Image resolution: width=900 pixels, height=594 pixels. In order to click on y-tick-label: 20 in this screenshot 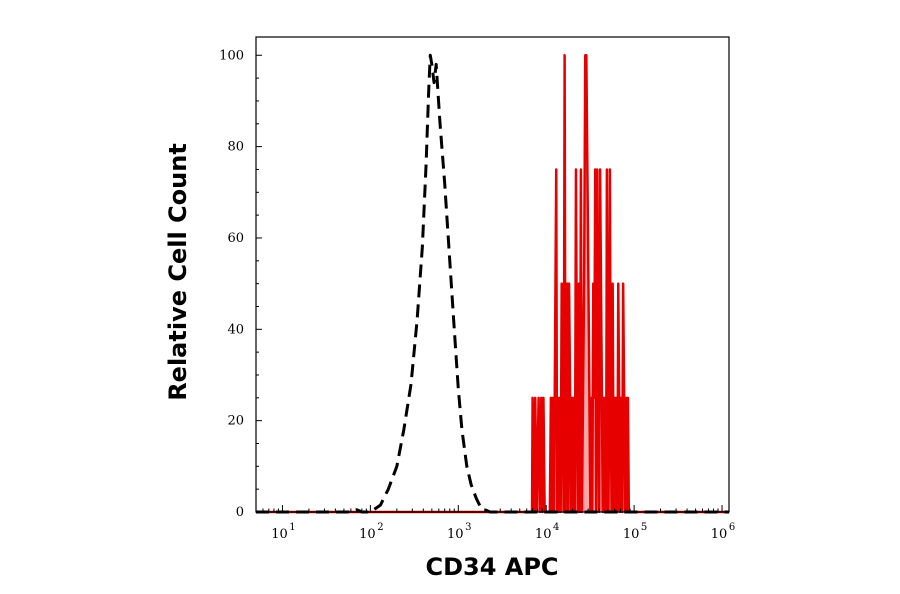, I will do `click(235, 421)`.